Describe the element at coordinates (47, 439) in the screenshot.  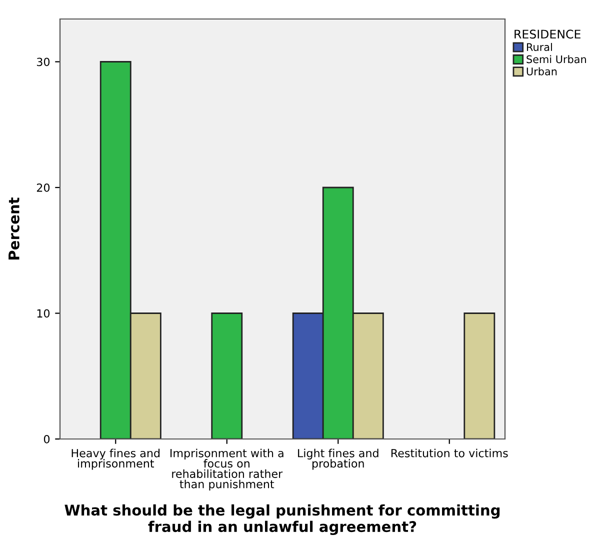
I see `y-tick-label: 0` at that location.